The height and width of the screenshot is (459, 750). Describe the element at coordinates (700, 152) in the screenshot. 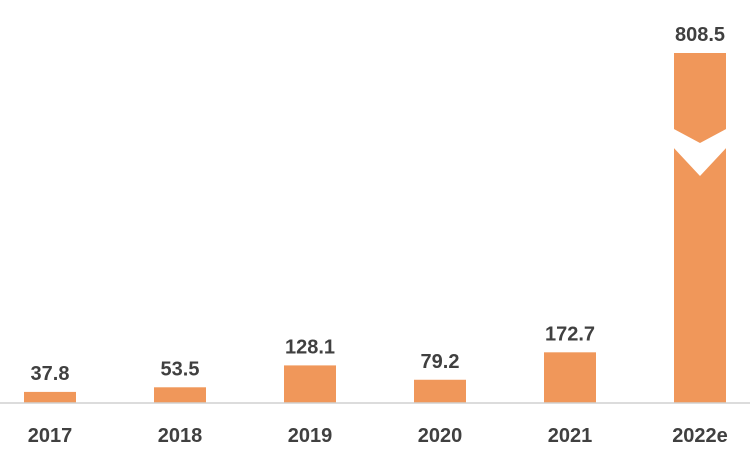

I see `axis-break-marker` at that location.